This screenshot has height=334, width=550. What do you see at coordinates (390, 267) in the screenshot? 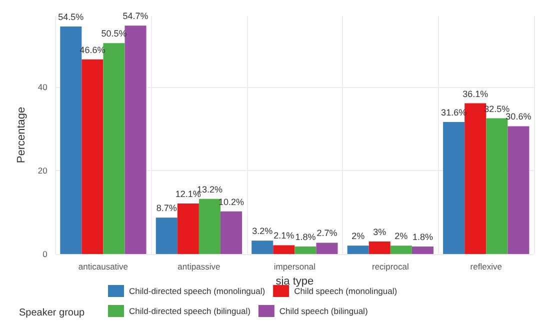
I see `x-tick-label: reciprocal` at bounding box center [390, 267].